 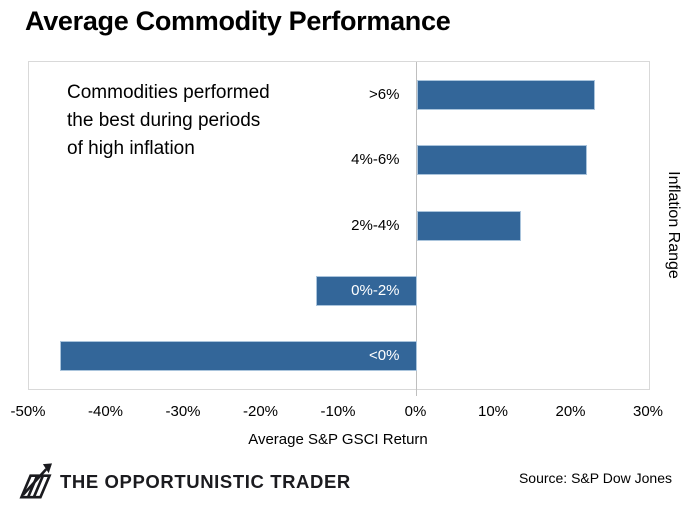 What do you see at coordinates (260, 411) in the screenshot?
I see `x-tick-label: -20%` at bounding box center [260, 411].